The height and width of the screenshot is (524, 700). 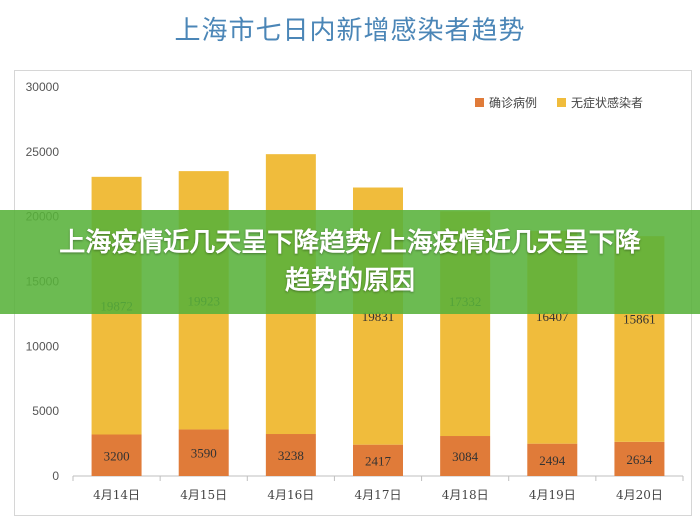 I want to click on y-tick-label: 0, so click(x=55, y=476).